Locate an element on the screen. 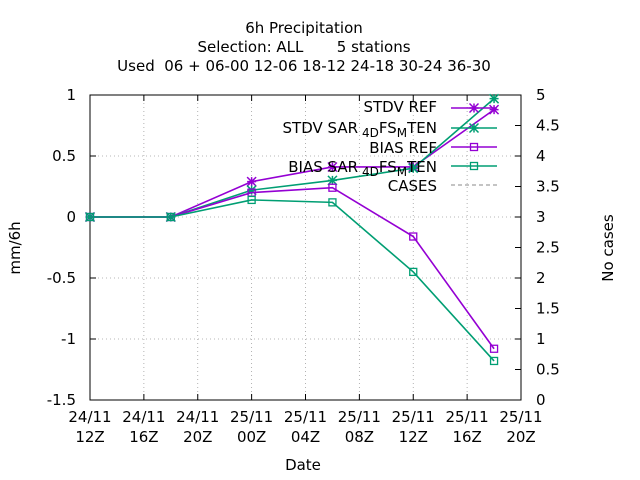 This screenshot has height=480, width=640. legend-marker-stdv-ref is located at coordinates (474, 108).